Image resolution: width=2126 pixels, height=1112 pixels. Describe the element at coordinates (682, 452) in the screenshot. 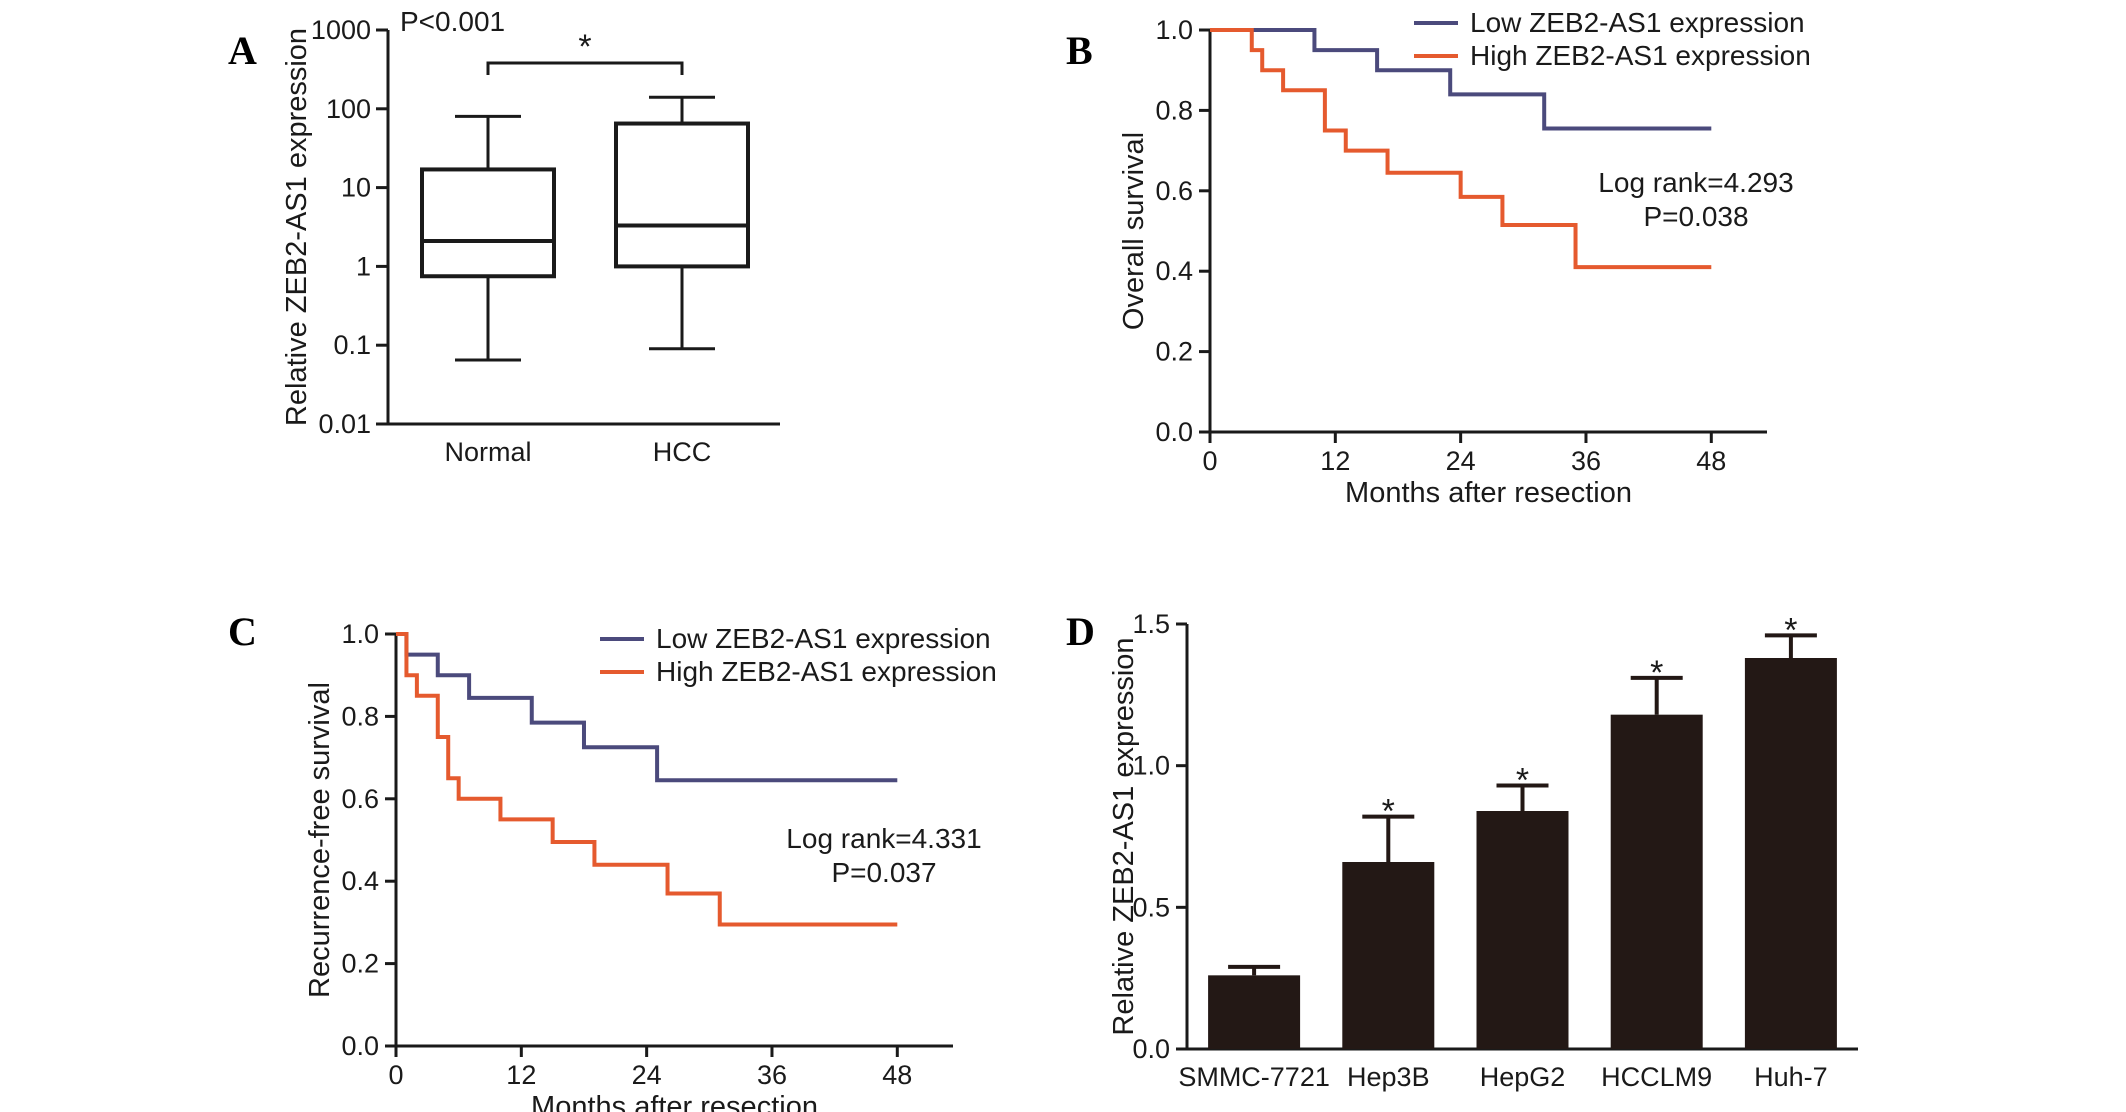

I see `x-tick-label: HCC` at that location.